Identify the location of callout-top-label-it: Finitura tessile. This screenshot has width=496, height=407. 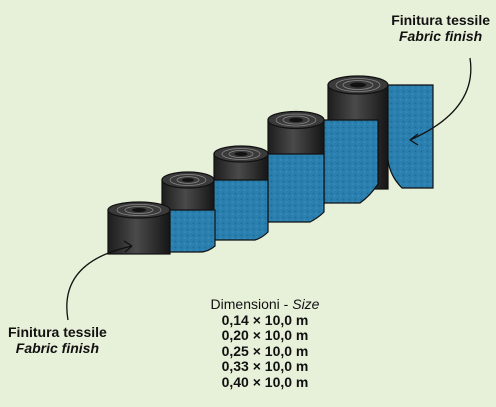
(440, 20).